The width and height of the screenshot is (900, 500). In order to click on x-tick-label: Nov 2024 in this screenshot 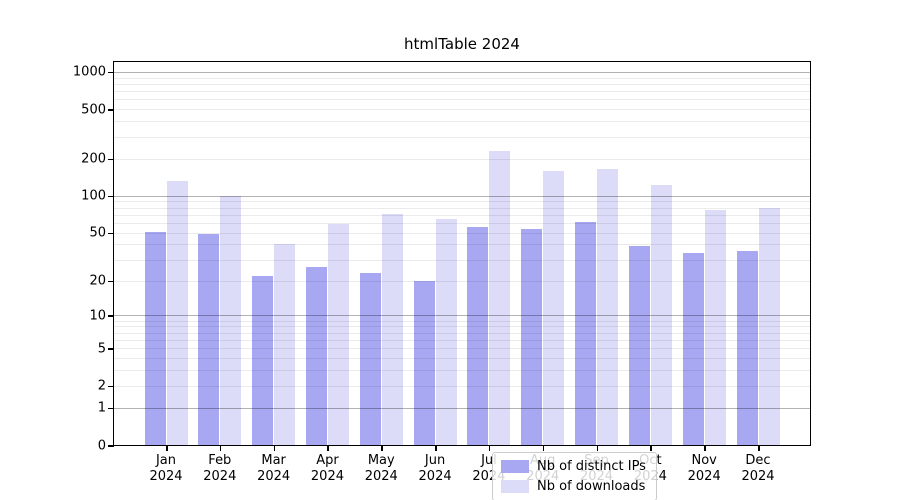, I will do `click(704, 469)`.